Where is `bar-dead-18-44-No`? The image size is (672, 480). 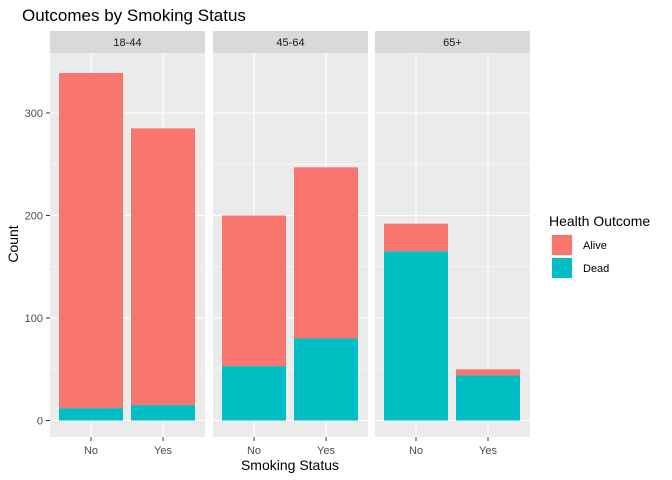 bar-dead-18-44-No is located at coordinates (91, 414).